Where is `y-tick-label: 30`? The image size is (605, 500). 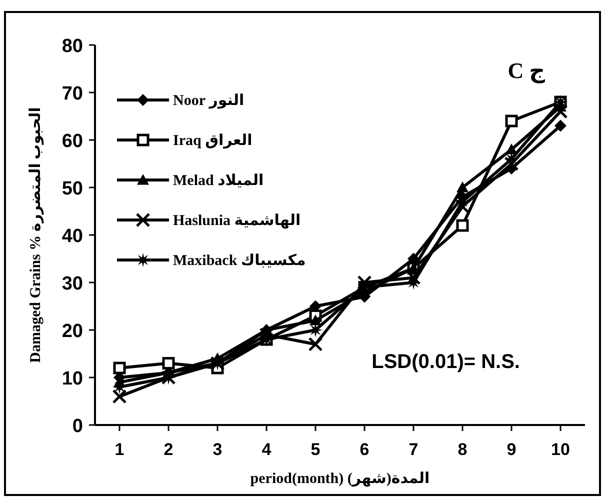
y-tick-label: 30 is located at coordinates (72, 284).